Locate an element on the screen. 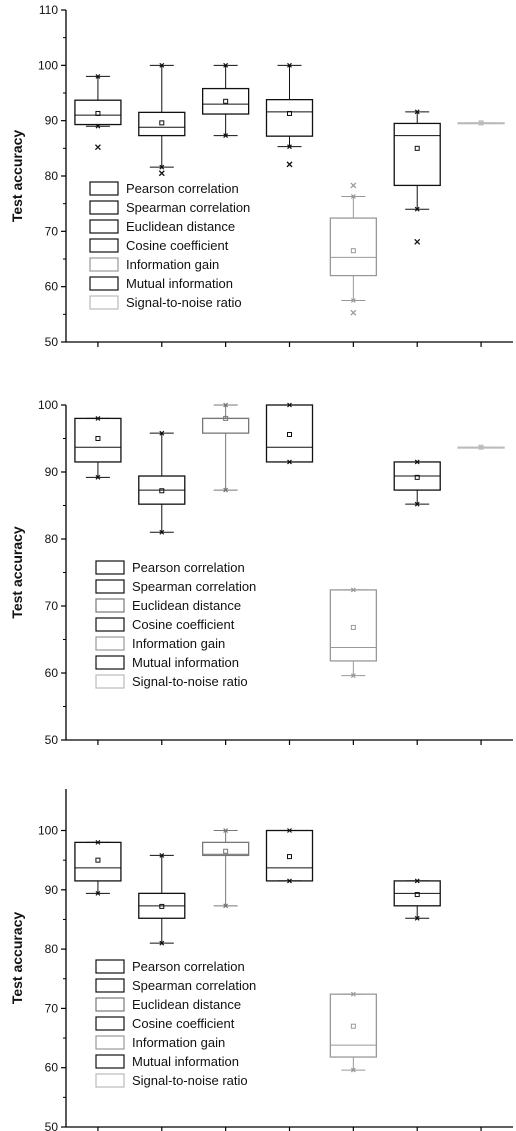  legend-label: Pearson correlation is located at coordinates (188, 567).